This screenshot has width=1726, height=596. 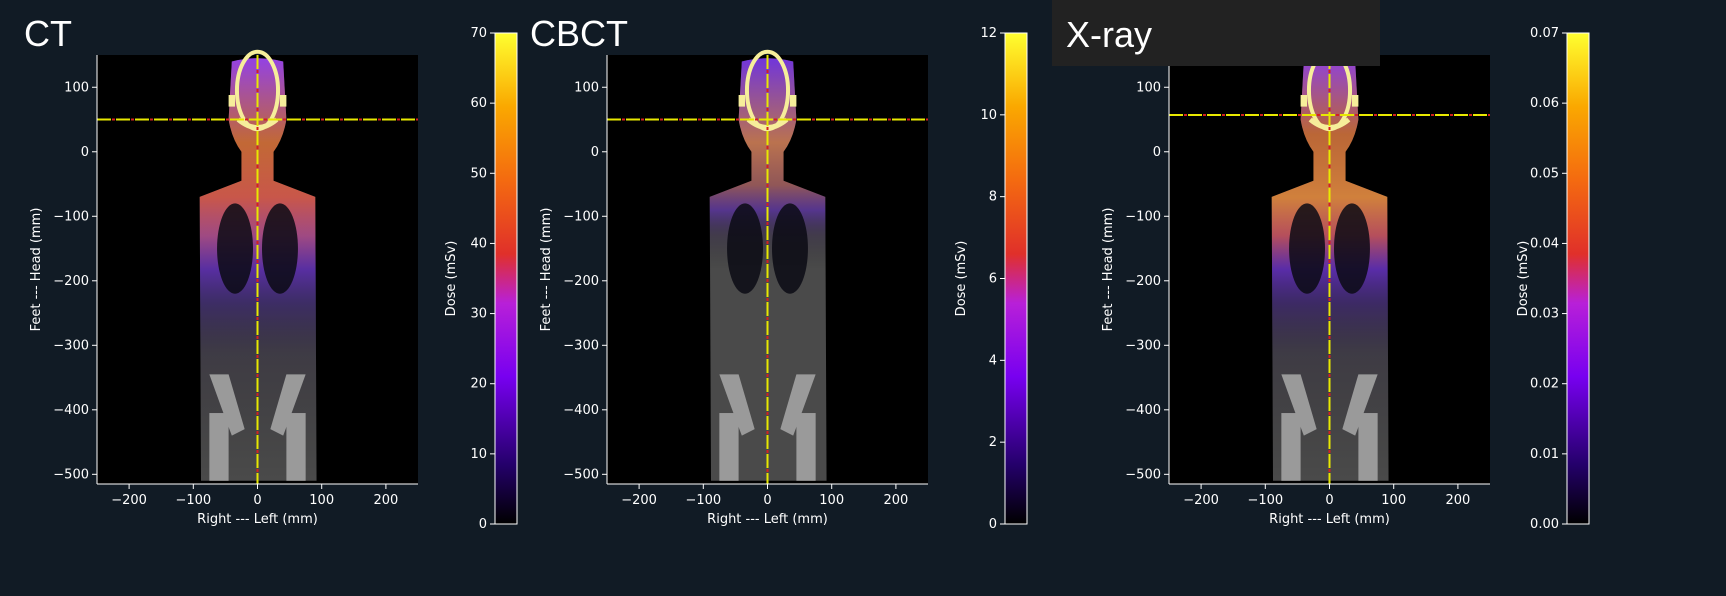 What do you see at coordinates (1544, 33) in the screenshot?
I see `colorbar-tick-label: 0.07` at bounding box center [1544, 33].